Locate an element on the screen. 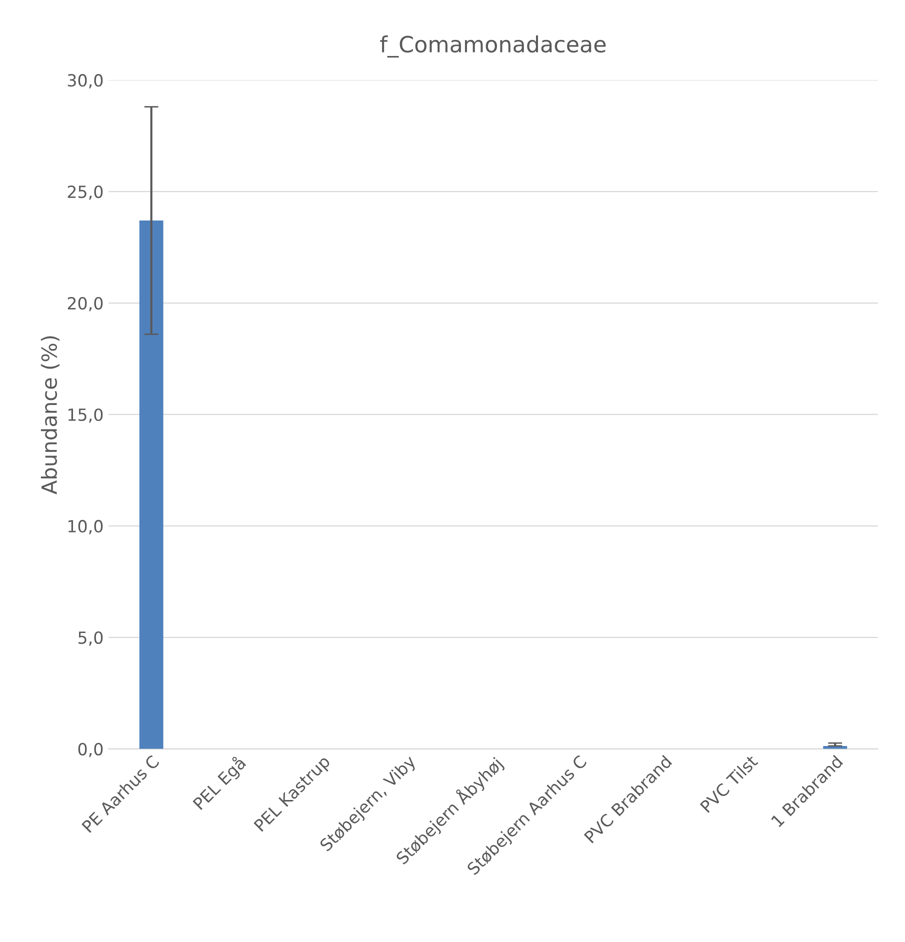 The width and height of the screenshot is (905, 942). y-tick-label: 30,0 is located at coordinates (85, 81).